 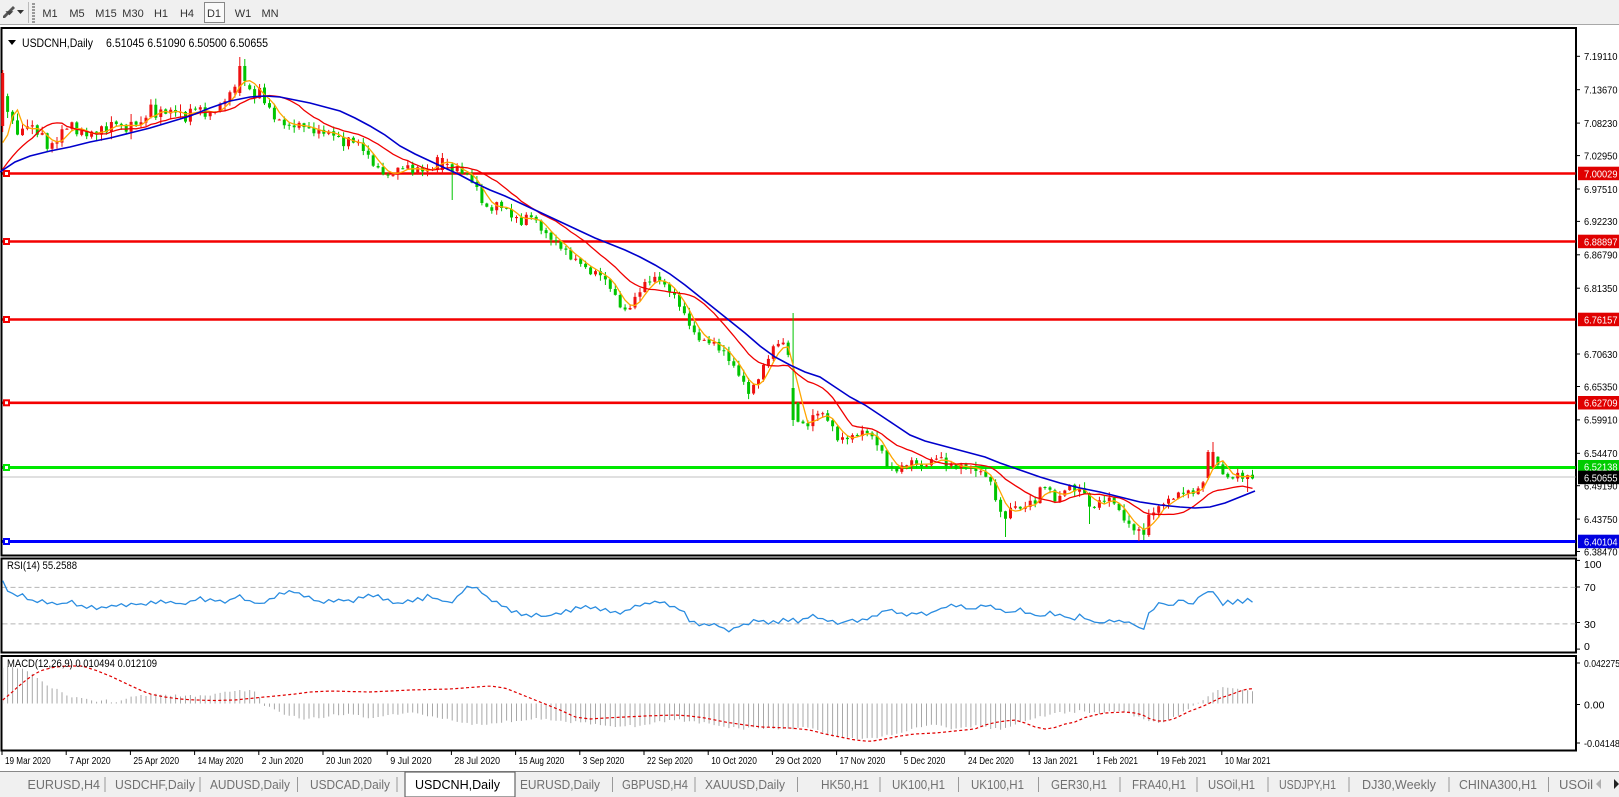 What do you see at coordinates (1601, 156) in the screenshot?
I see `svg-text: 7.02950` at bounding box center [1601, 156].